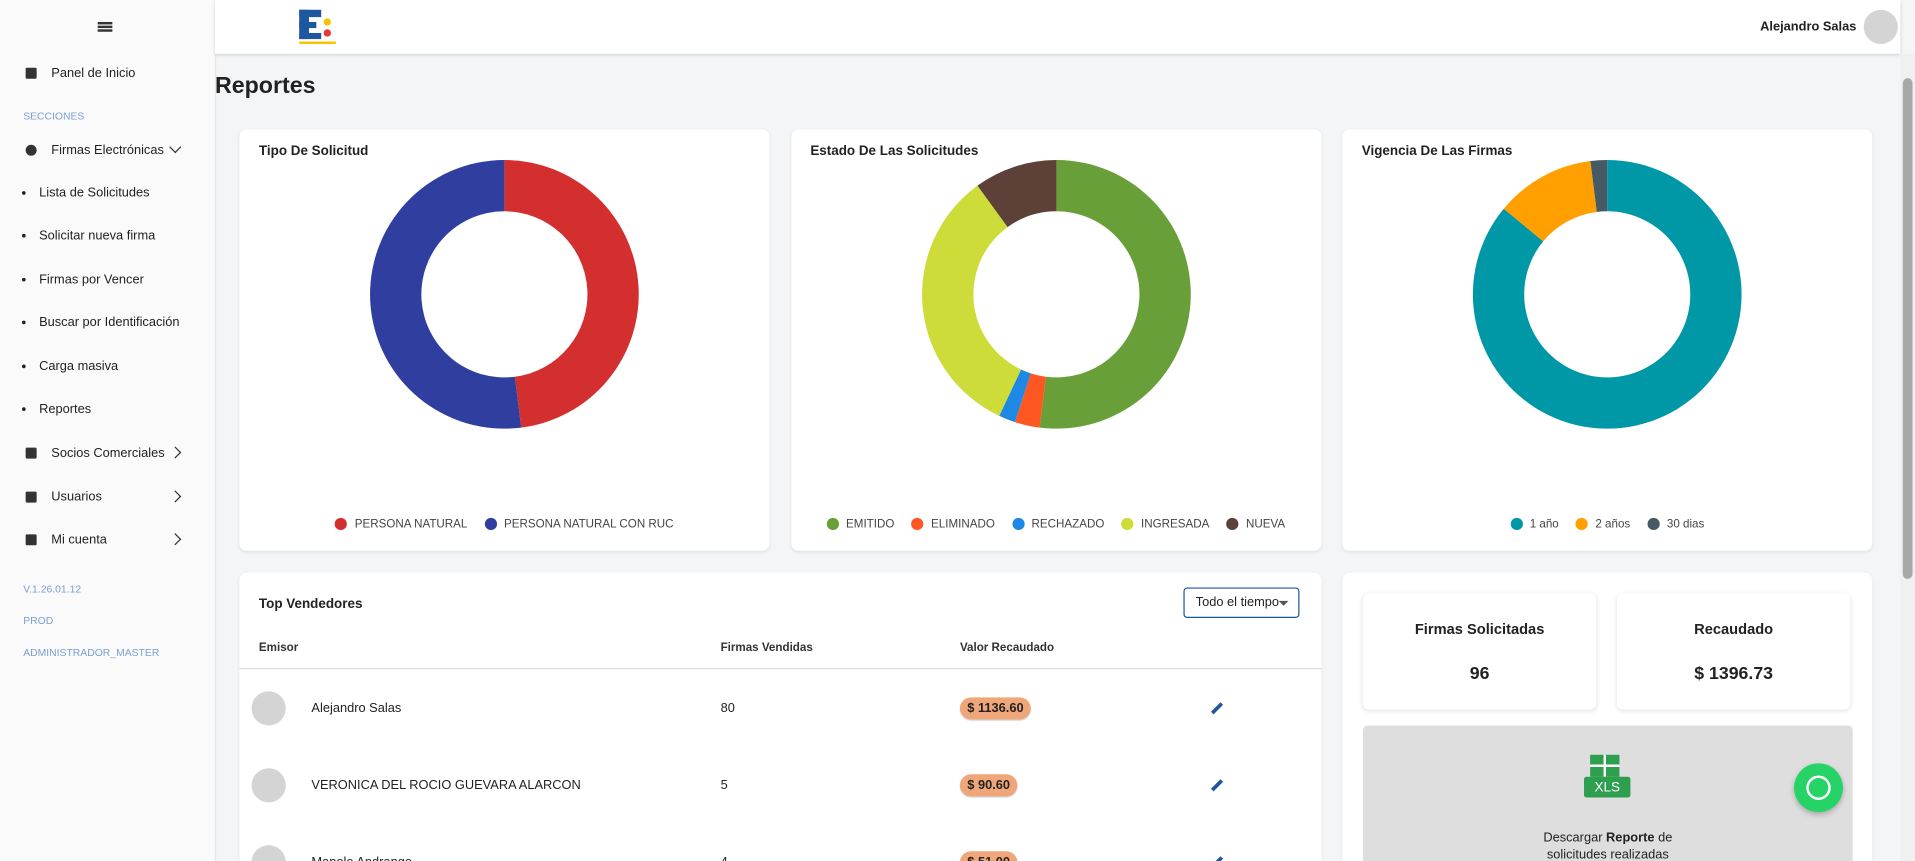 The image size is (1915, 861). What do you see at coordinates (1575, 838) in the screenshot?
I see `text: Descargar` at bounding box center [1575, 838].